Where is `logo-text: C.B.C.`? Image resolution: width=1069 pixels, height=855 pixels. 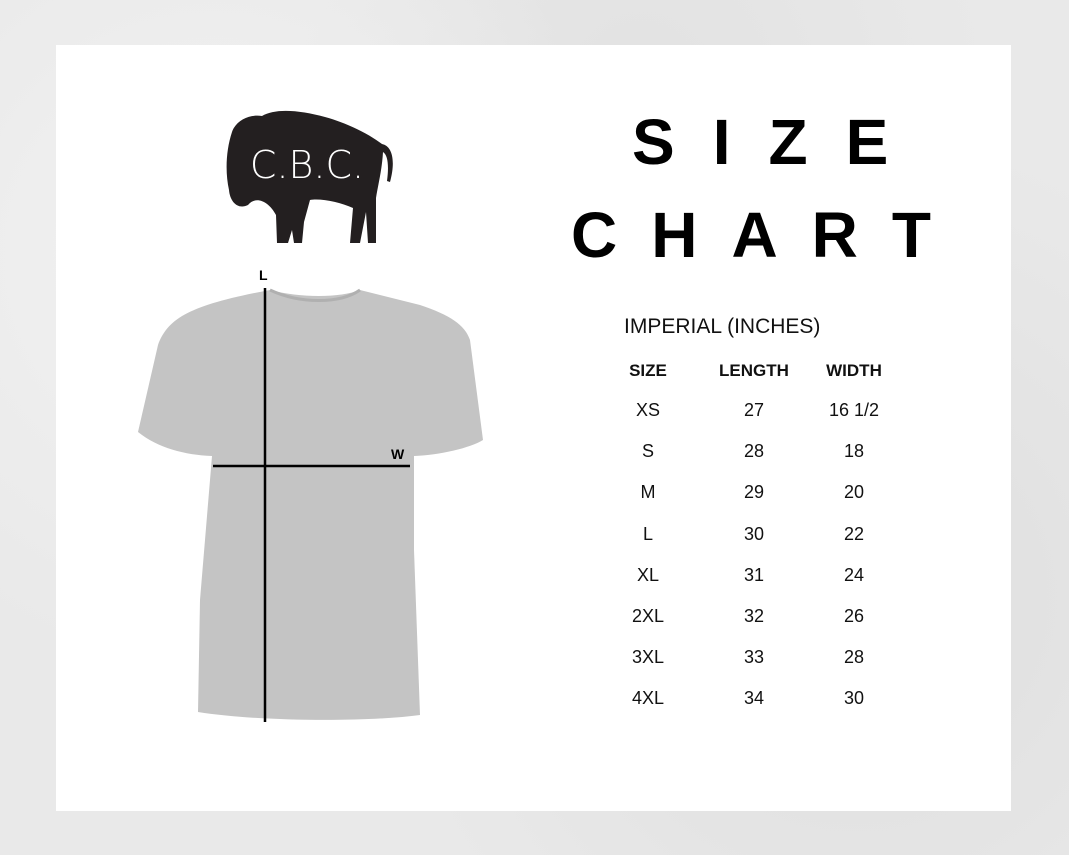
logo-text: C.B.C. is located at coordinates (307, 165).